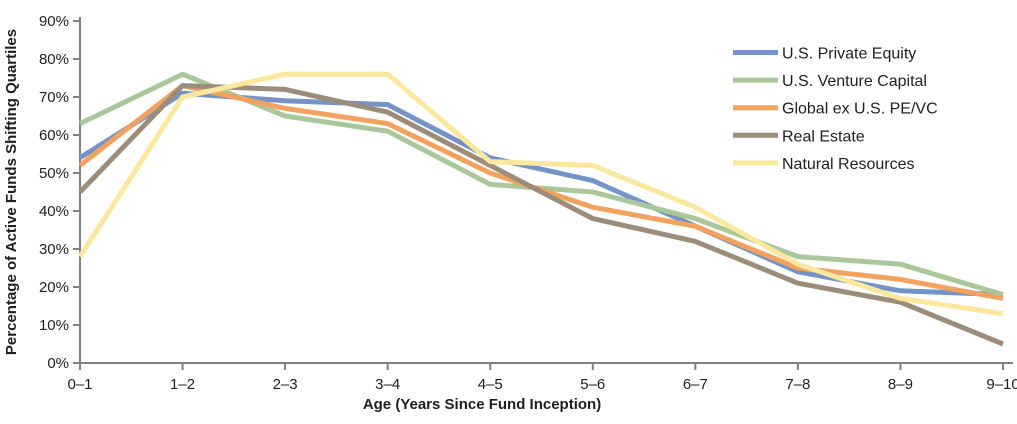 This screenshot has width=1017, height=424. Describe the element at coordinates (900, 384) in the screenshot. I see `x-tick-label: 8–9` at that location.